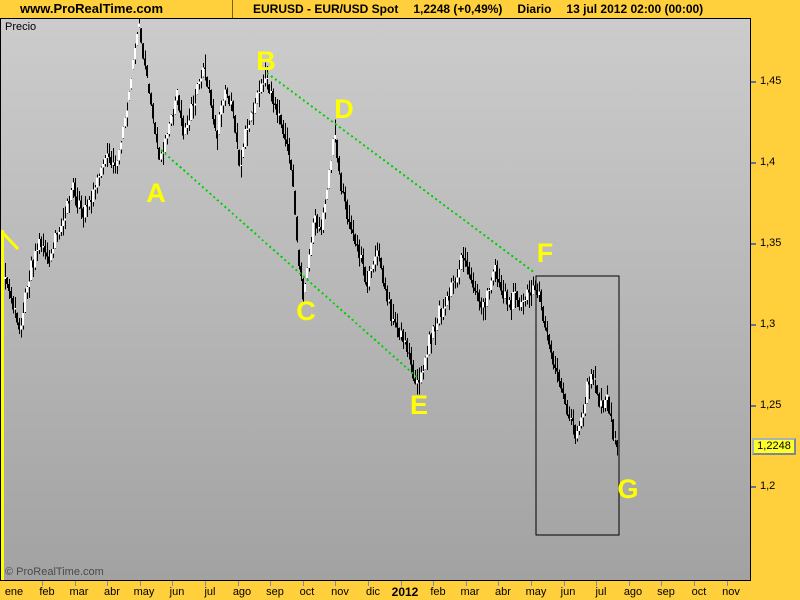 The height and width of the screenshot is (600, 800). I want to click on month-label-may-4: may, so click(144, 592).